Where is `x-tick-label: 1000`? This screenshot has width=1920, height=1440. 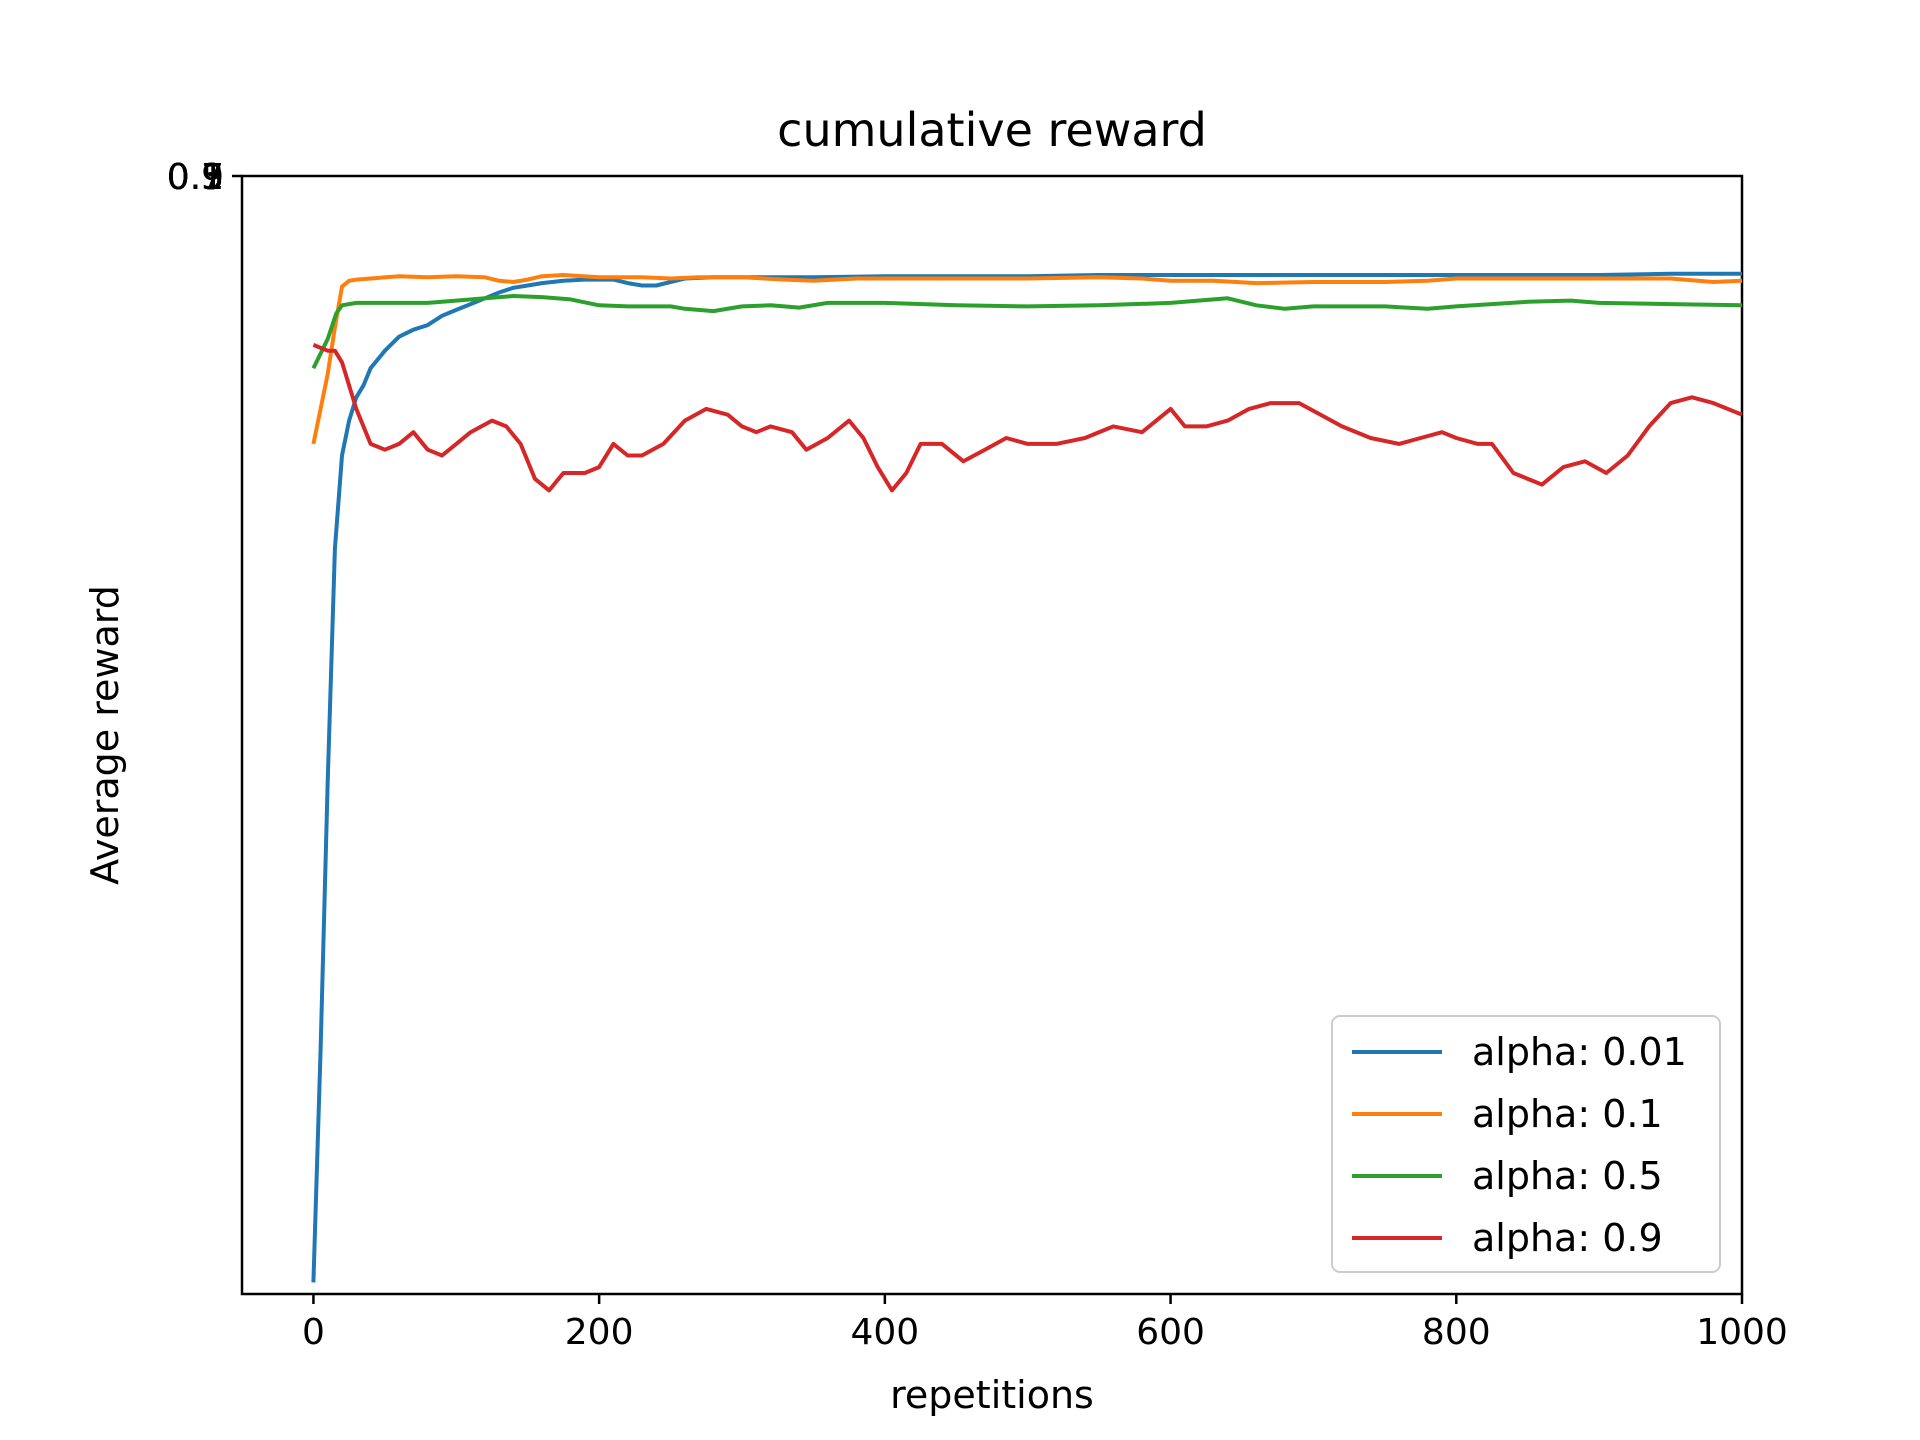 x-tick-label: 1000 is located at coordinates (1742, 1332).